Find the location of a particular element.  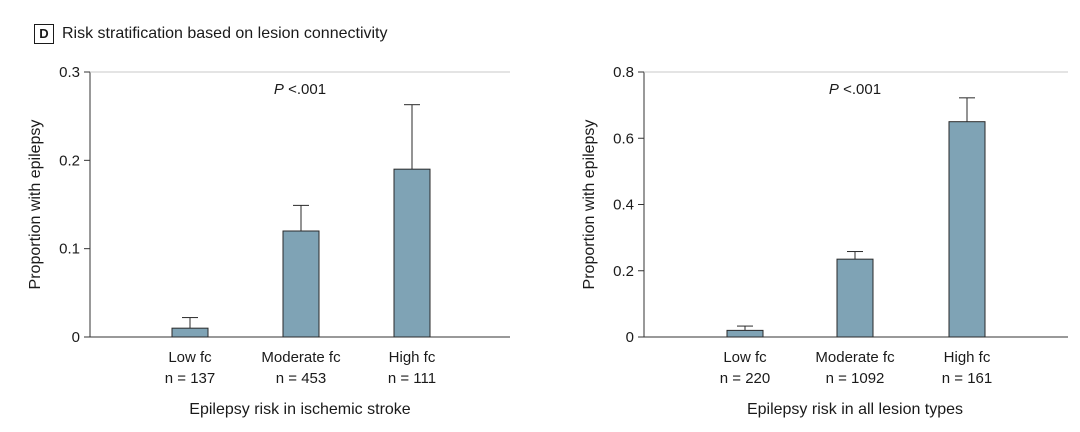

sample-size-label: n = 453 is located at coordinates (301, 378).